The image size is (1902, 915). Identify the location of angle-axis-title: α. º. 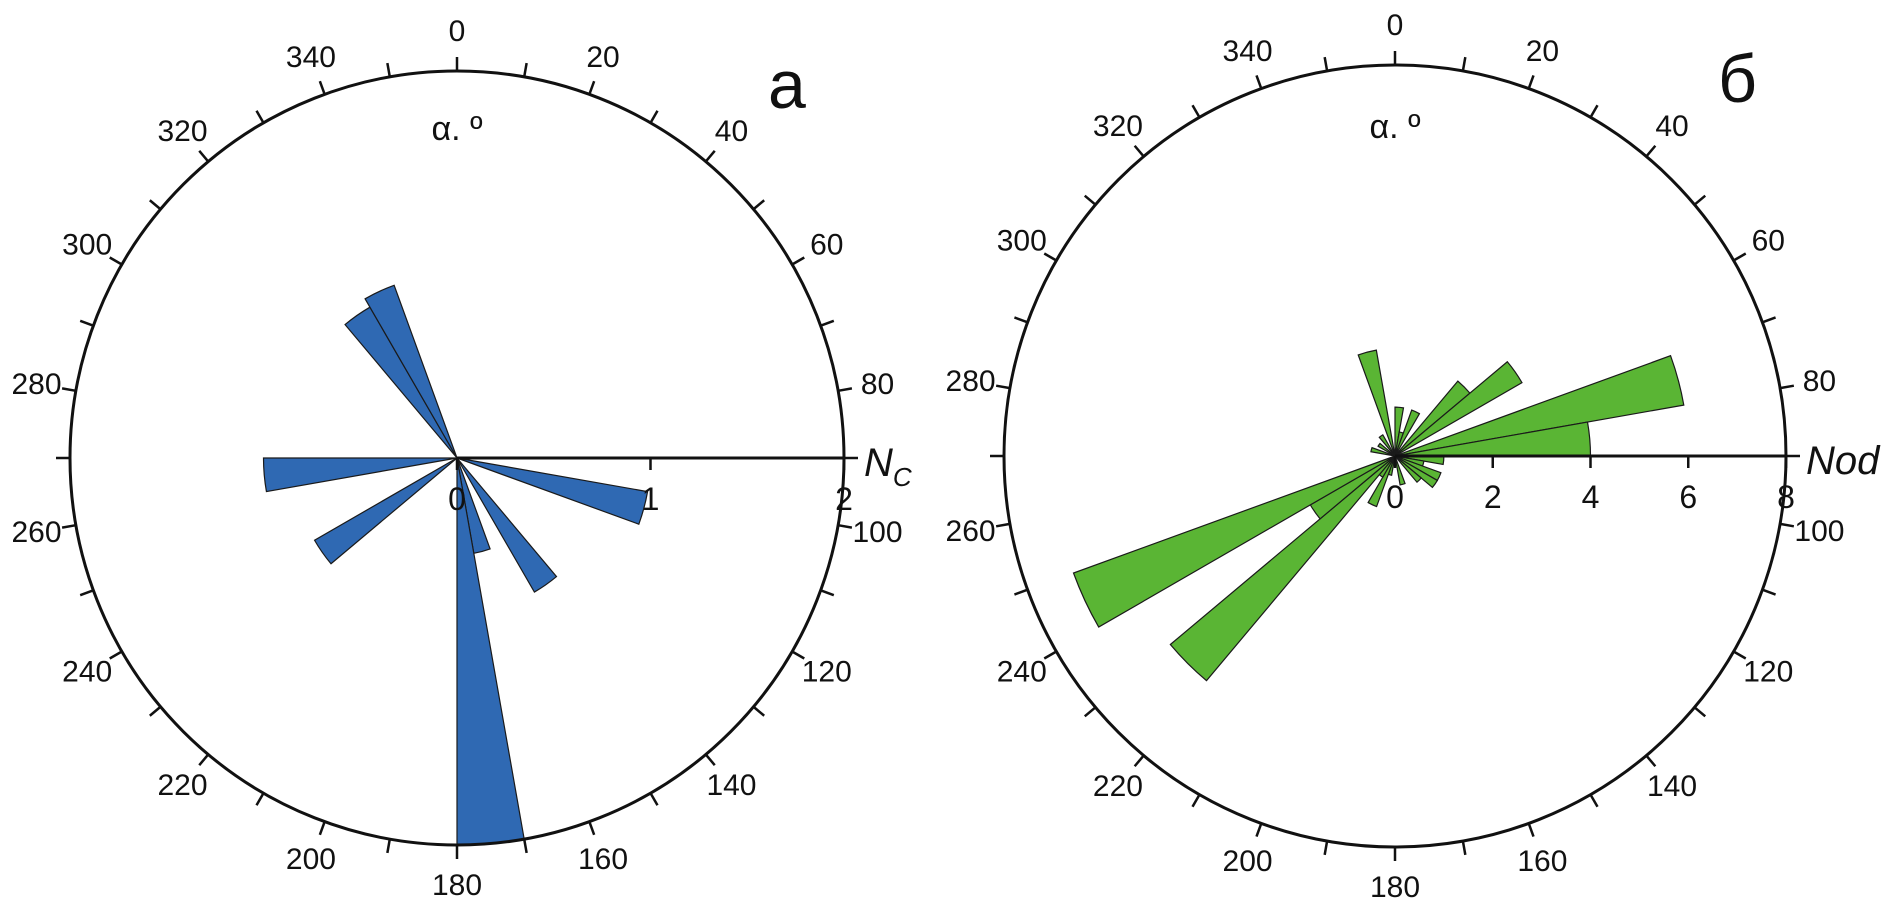
(457, 129).